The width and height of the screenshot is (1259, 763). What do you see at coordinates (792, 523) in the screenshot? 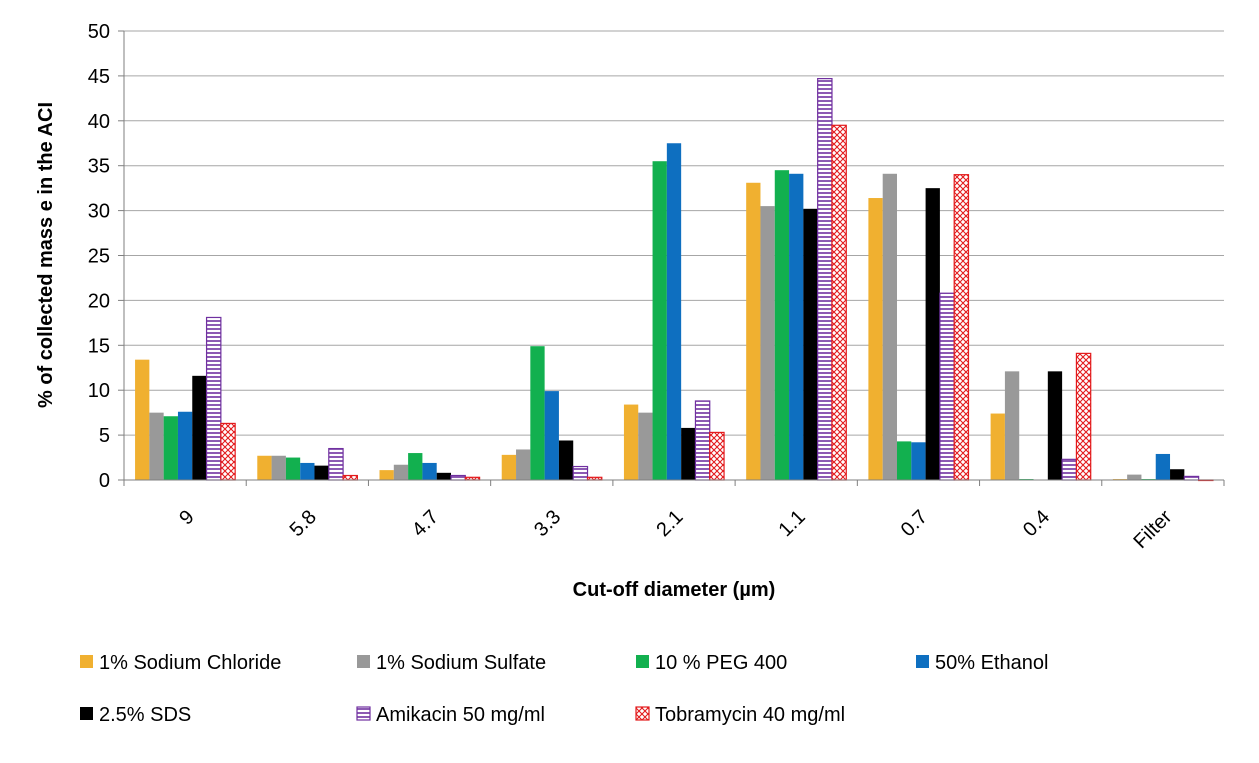
I see `x-tick-label: 1.1` at bounding box center [792, 523].